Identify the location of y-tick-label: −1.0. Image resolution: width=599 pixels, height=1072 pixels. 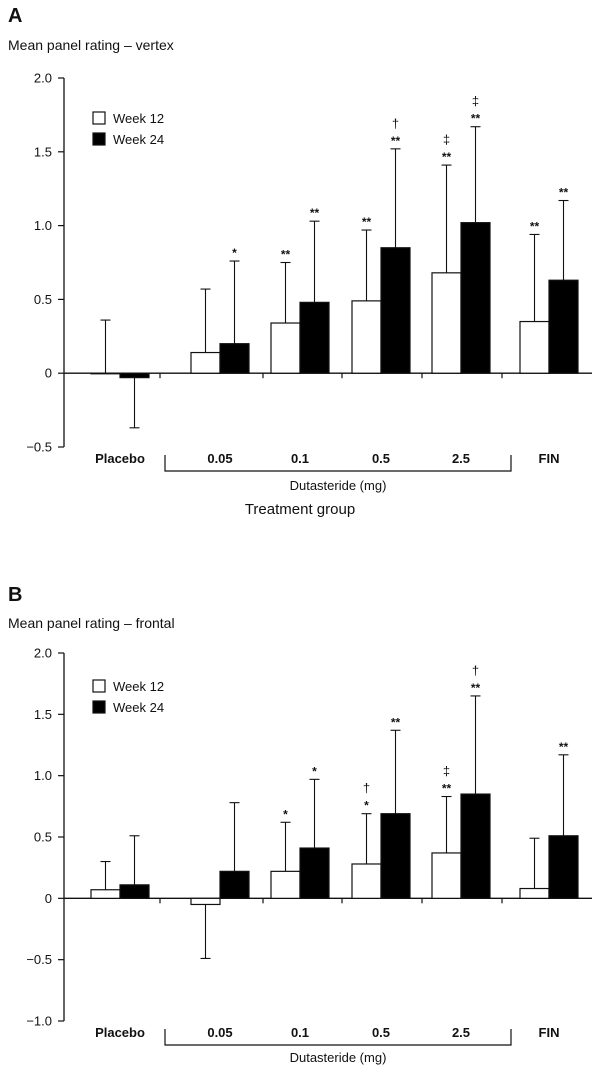
(39, 1021).